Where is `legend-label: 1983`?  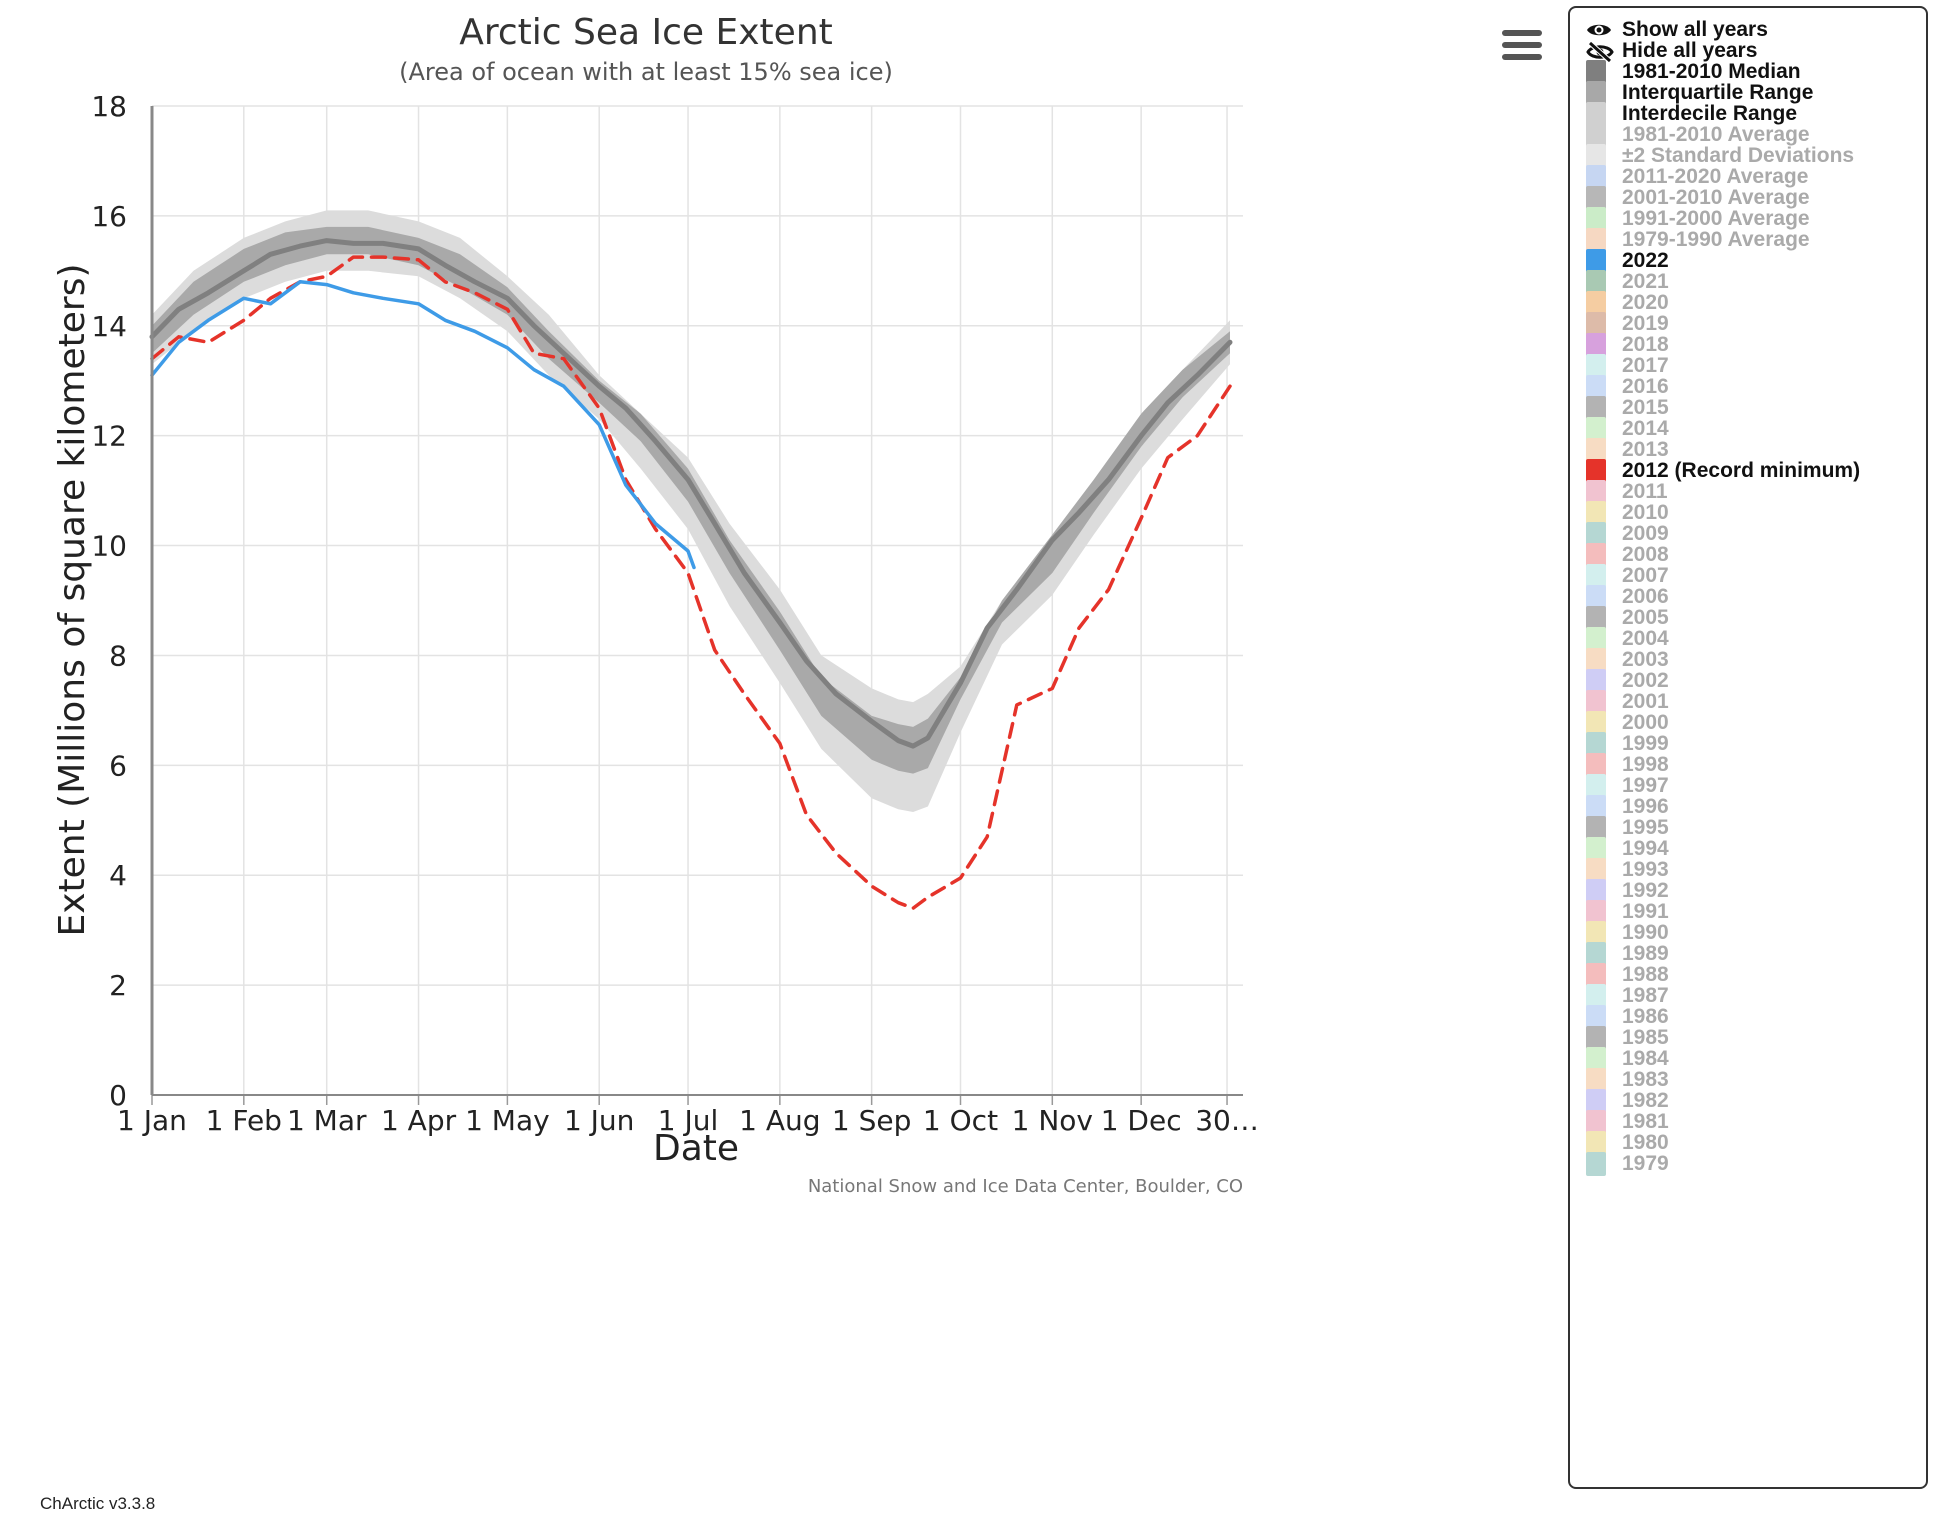 legend-label: 1983 is located at coordinates (1645, 1079).